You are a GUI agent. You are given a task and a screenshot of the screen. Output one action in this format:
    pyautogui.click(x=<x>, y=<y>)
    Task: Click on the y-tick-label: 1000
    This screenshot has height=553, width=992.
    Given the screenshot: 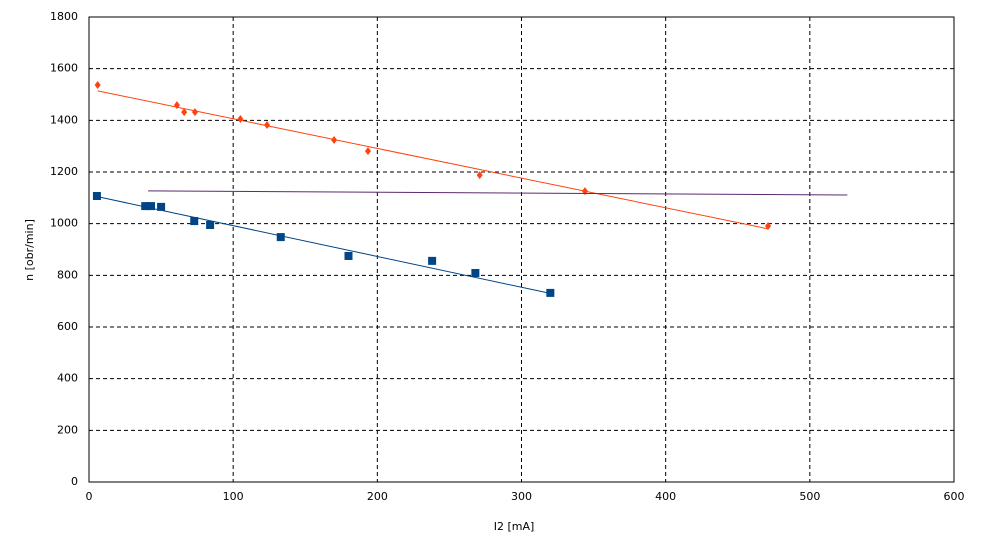 What is the action you would take?
    pyautogui.click(x=64, y=223)
    